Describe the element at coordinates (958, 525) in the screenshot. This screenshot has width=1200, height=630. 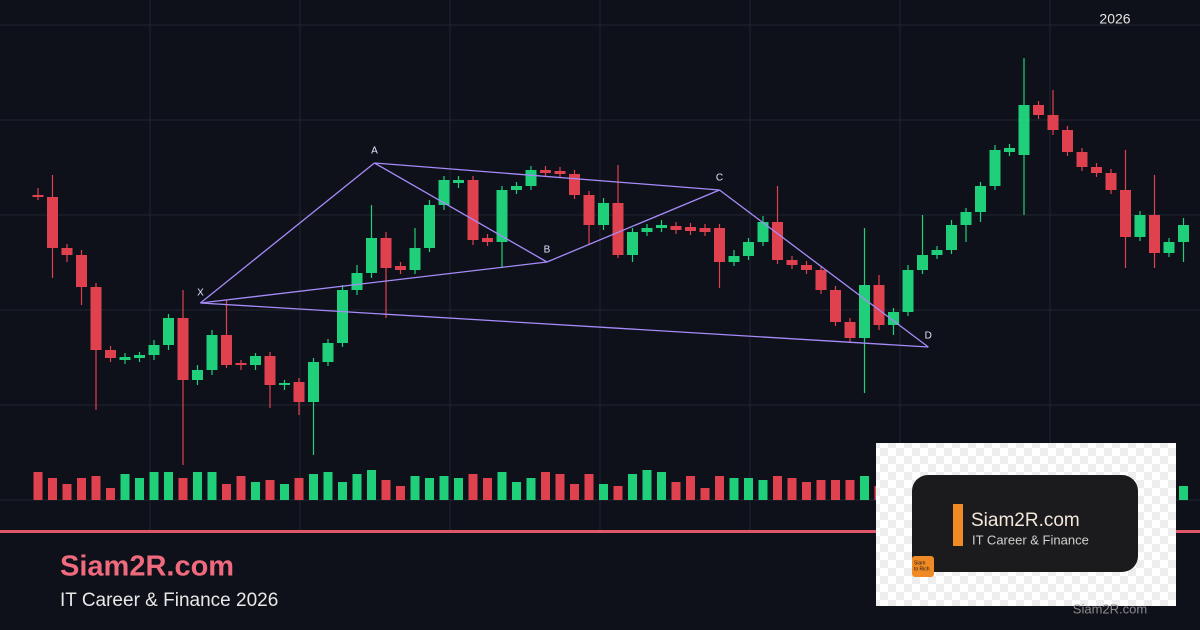
I see `logo-bar` at that location.